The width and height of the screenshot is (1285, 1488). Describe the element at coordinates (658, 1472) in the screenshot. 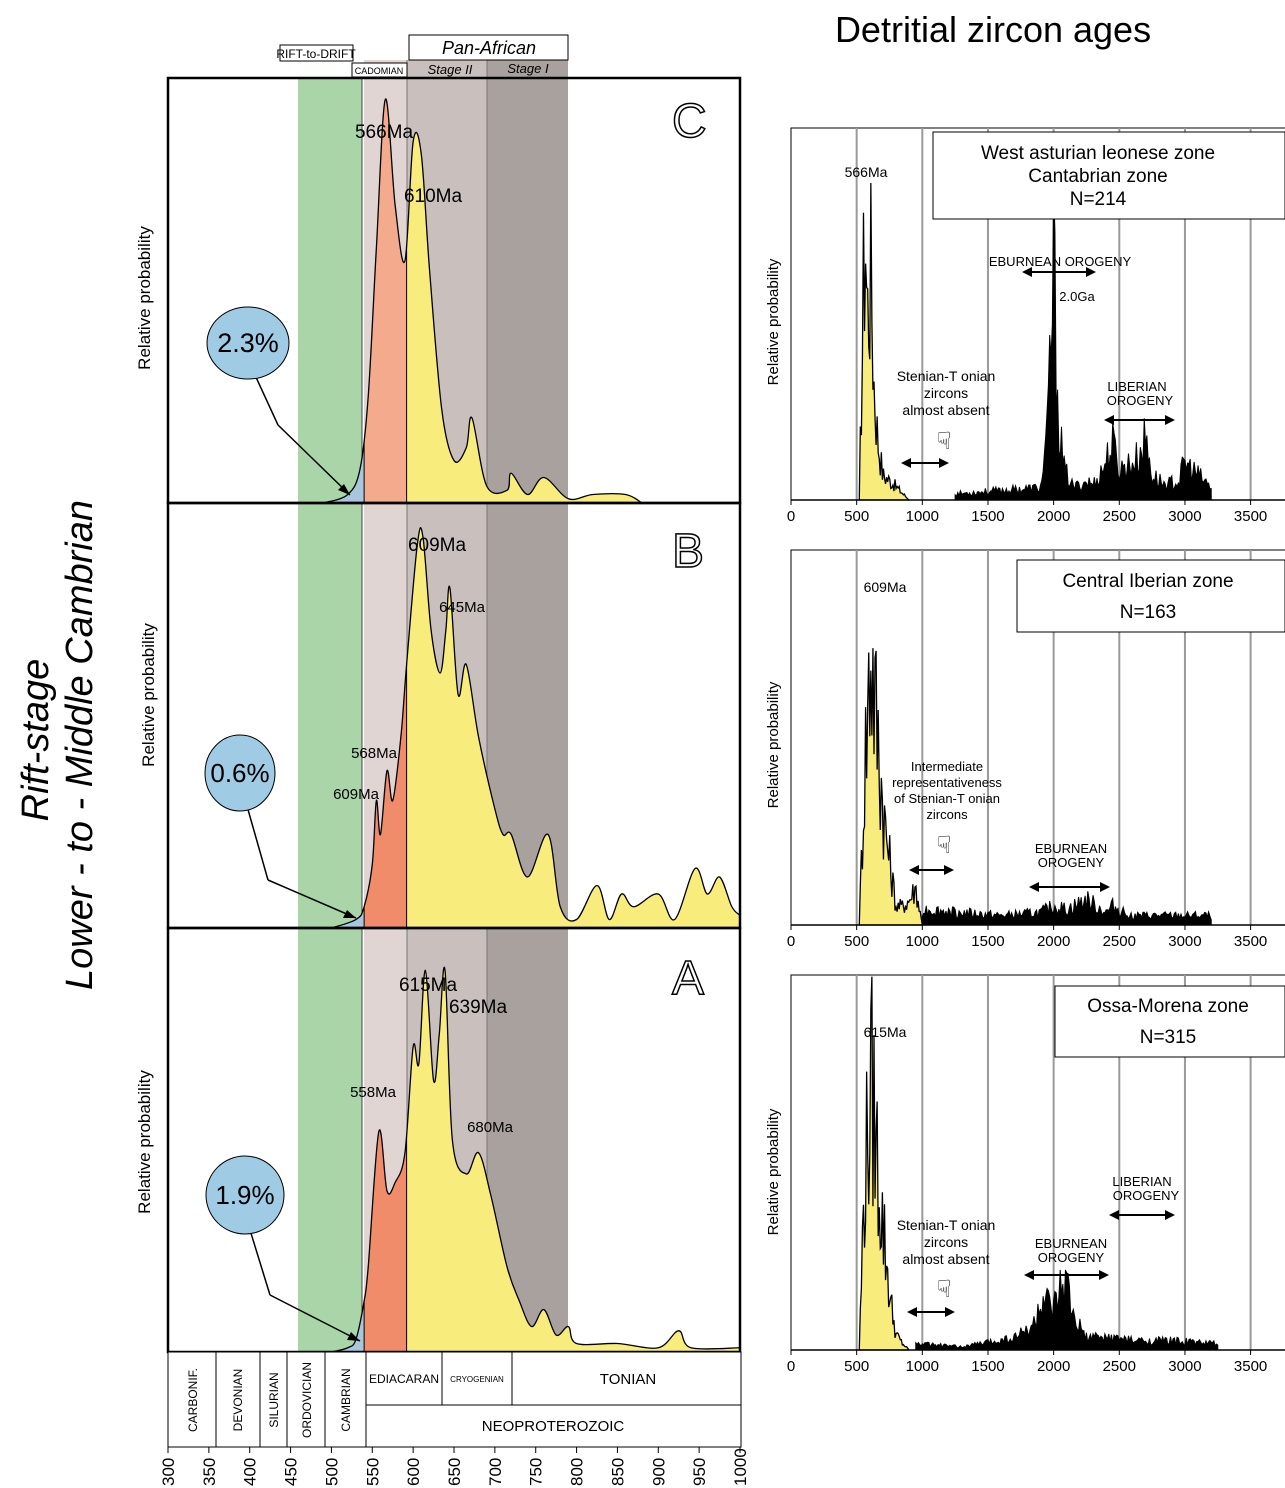

I see `left-x-tick-label: 900` at that location.